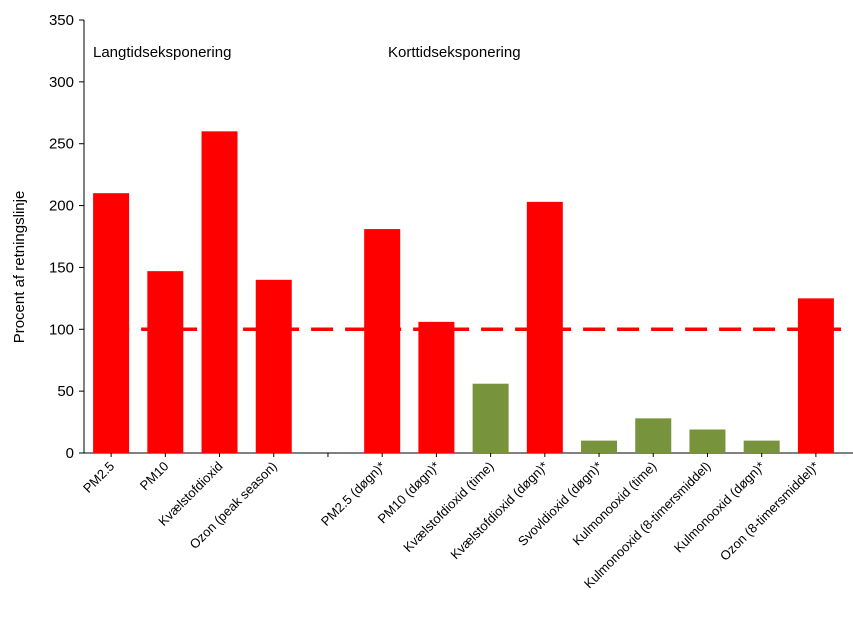  Describe the element at coordinates (61, 82) in the screenshot. I see `y-tick-label: 300` at that location.